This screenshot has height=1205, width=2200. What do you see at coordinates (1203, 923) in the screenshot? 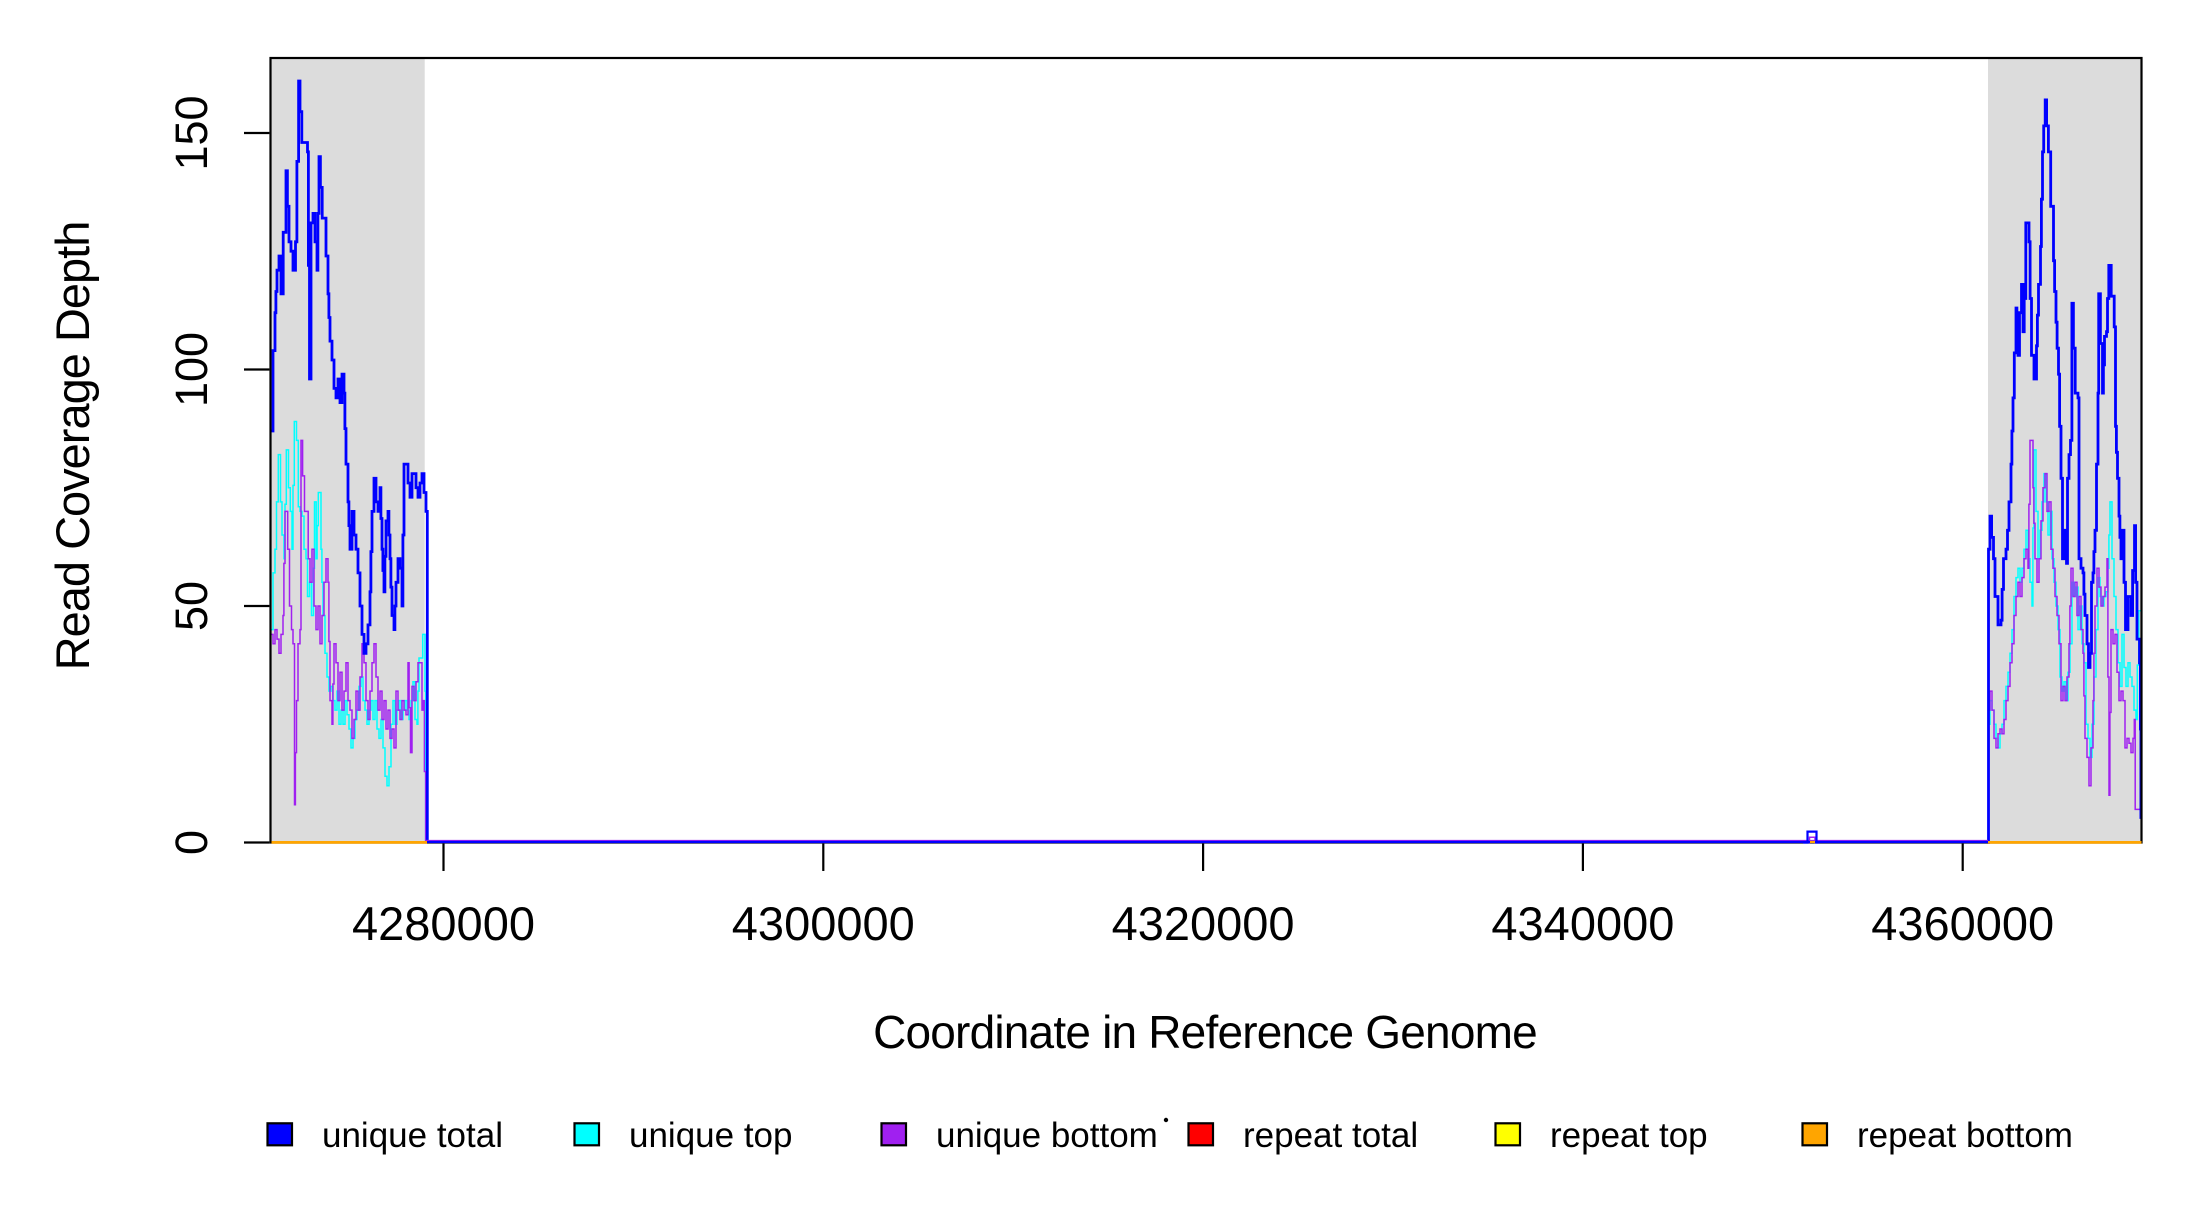
I see `svg-text: 4320000` at bounding box center [1203, 923].